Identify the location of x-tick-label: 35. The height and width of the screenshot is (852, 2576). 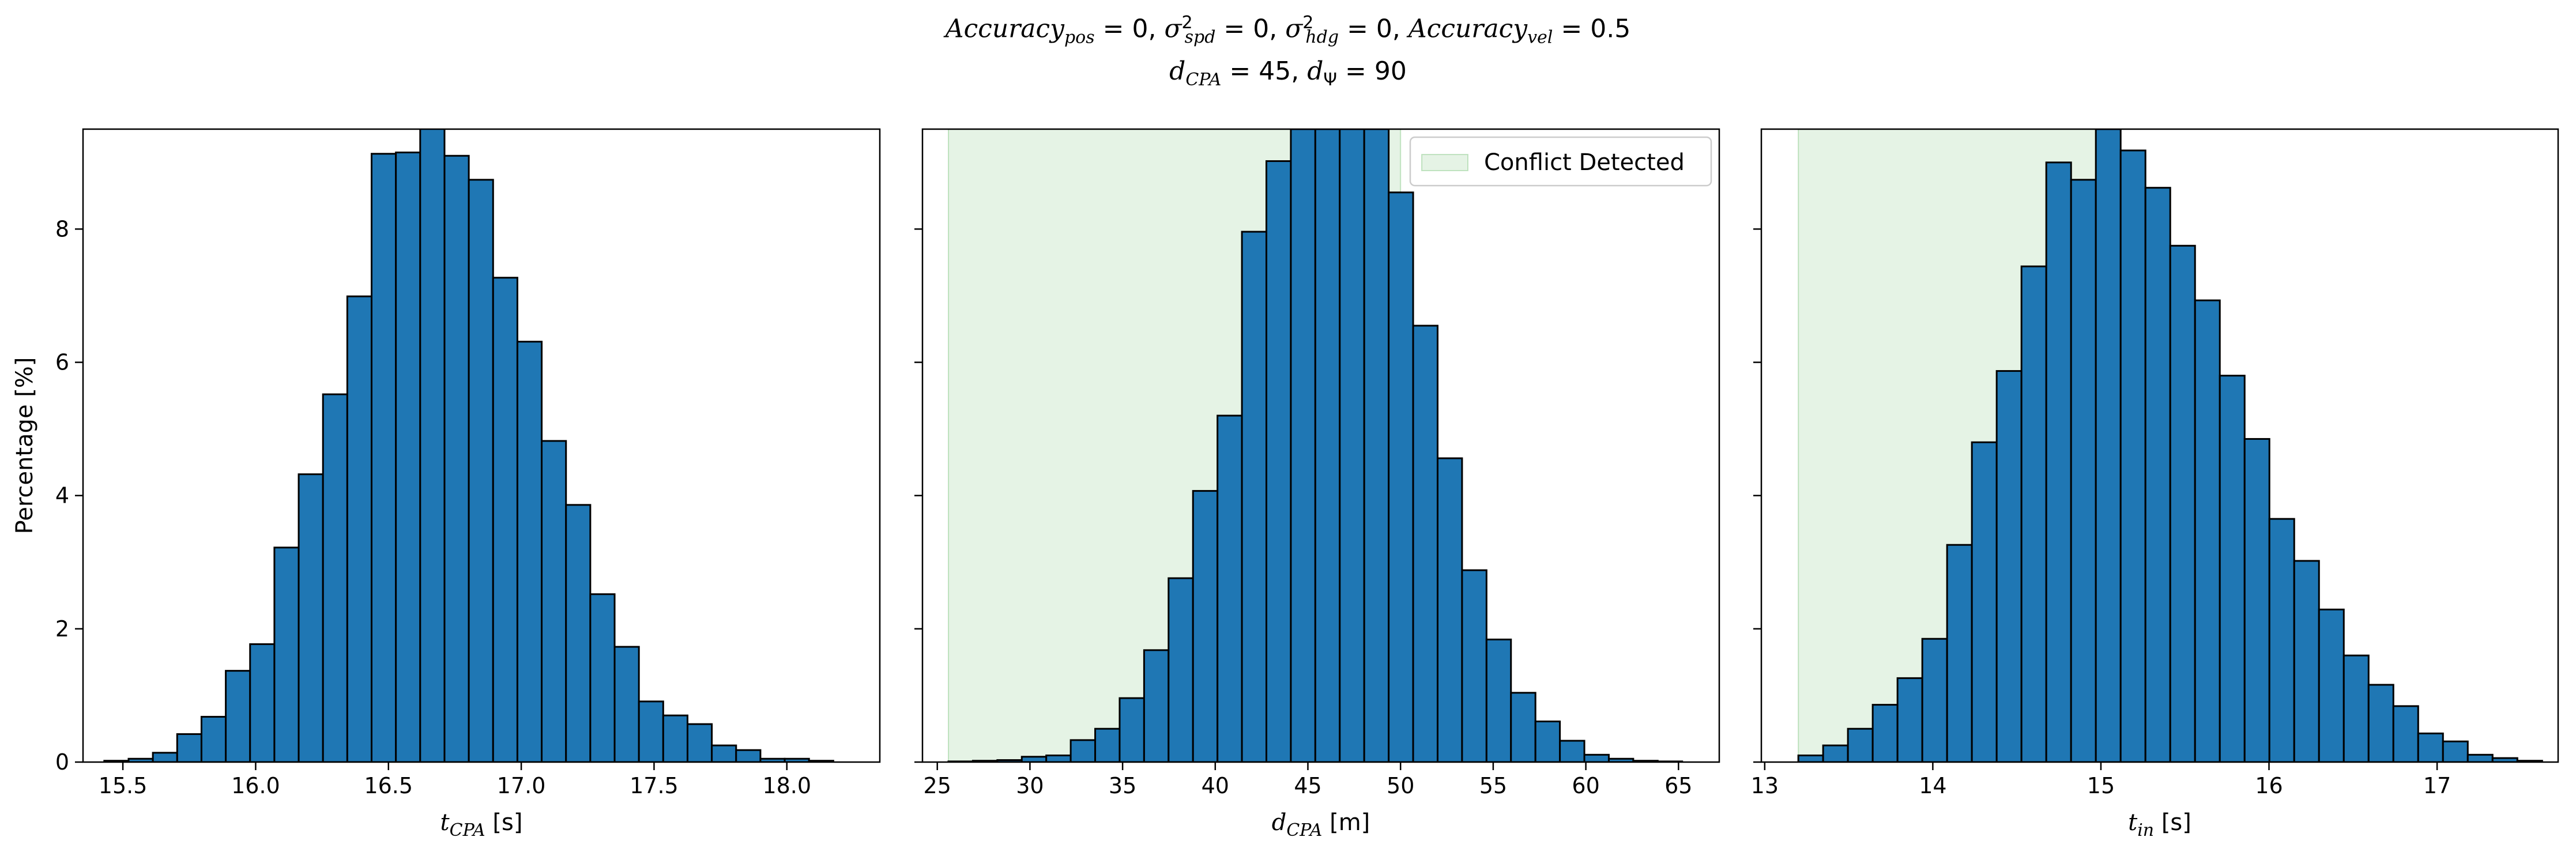
(1122, 786).